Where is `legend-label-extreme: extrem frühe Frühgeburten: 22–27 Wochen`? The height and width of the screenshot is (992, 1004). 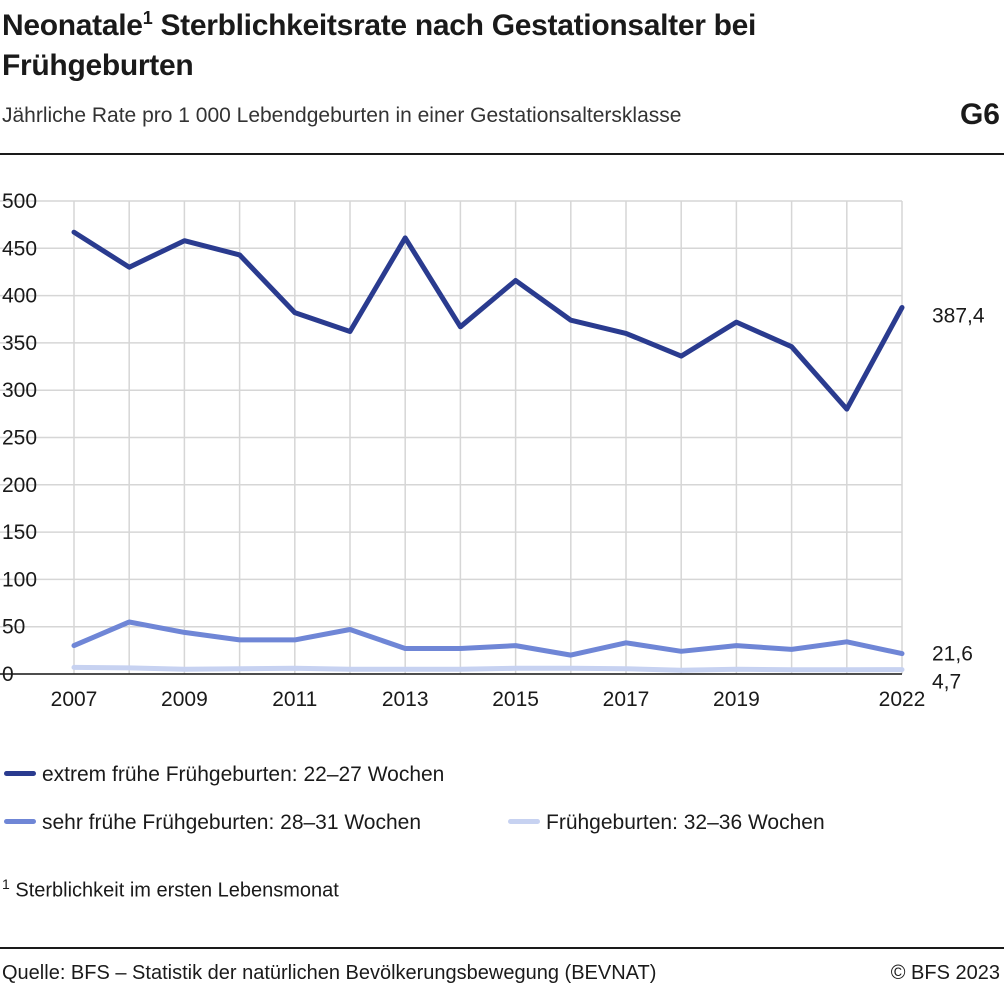 legend-label-extreme: extrem frühe Frühgeburten: 22–27 Wochen is located at coordinates (243, 774).